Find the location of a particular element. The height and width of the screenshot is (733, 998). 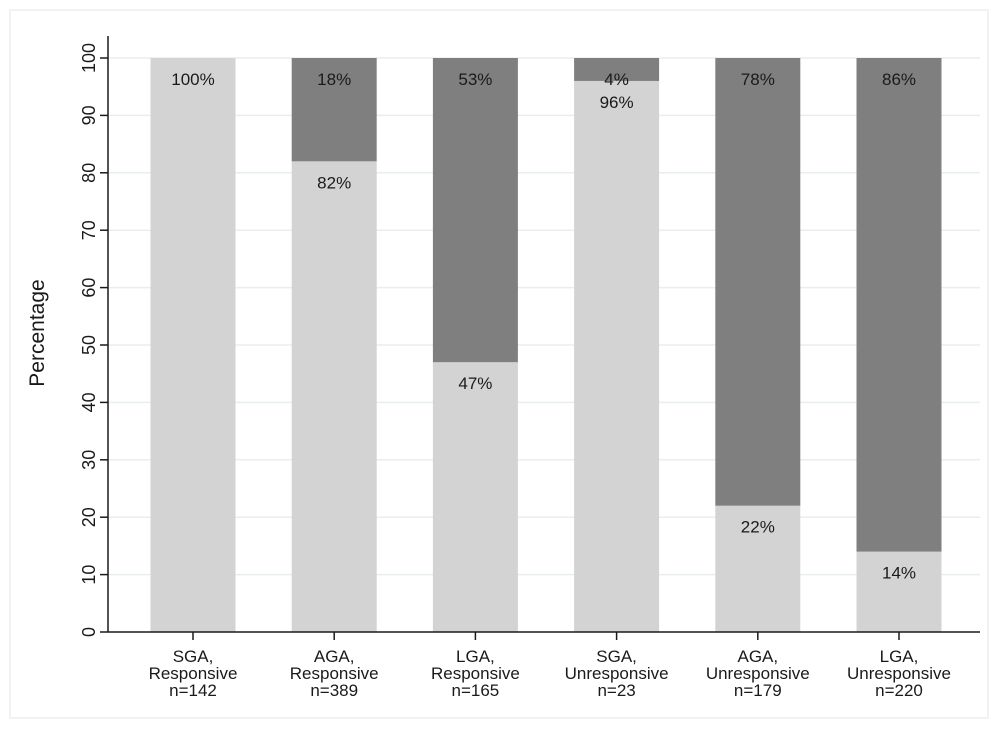

x-tick-label: SGA, Unresponsive n=23 is located at coordinates (617, 673).